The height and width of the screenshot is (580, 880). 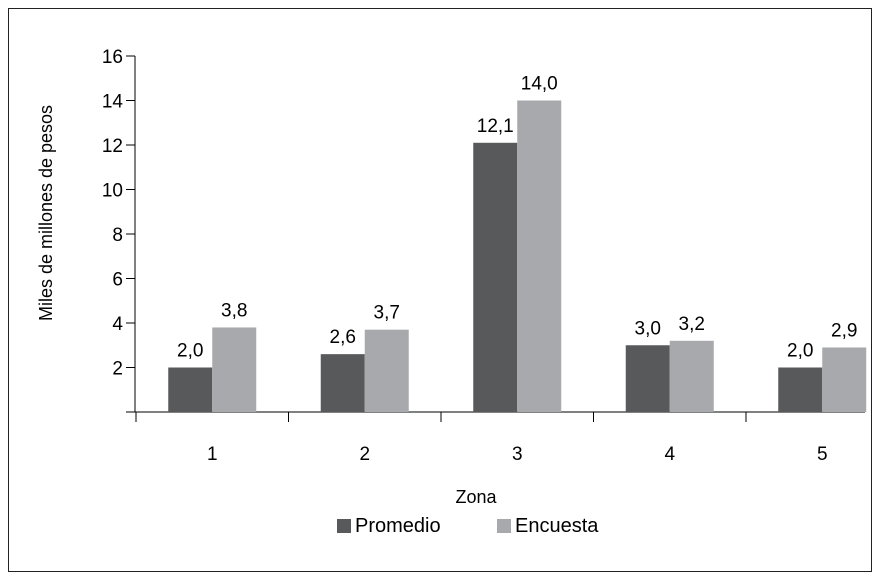 What do you see at coordinates (46, 213) in the screenshot?
I see `y-axis-title: Miles de millones de pesos` at bounding box center [46, 213].